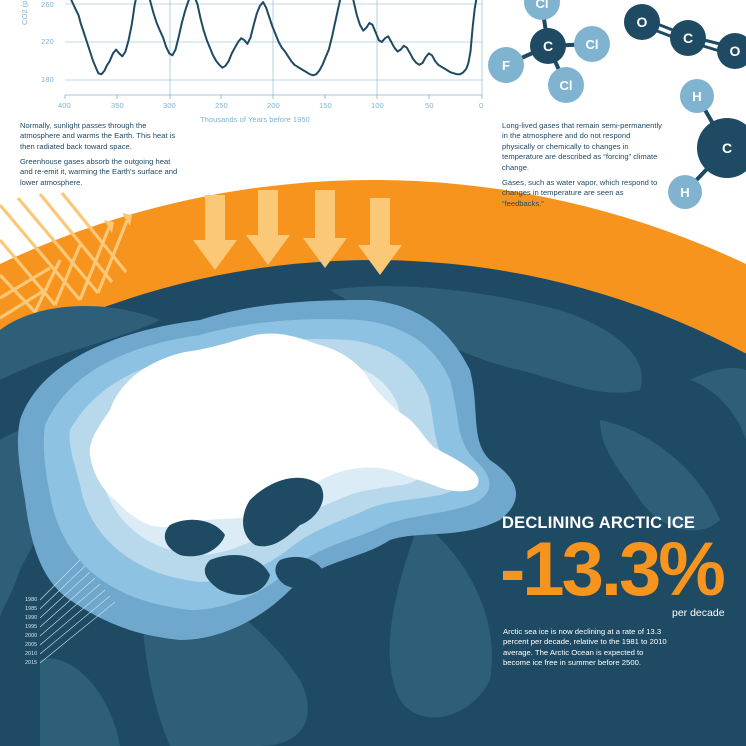  I want to click on o-label-2: O, so click(735, 51).